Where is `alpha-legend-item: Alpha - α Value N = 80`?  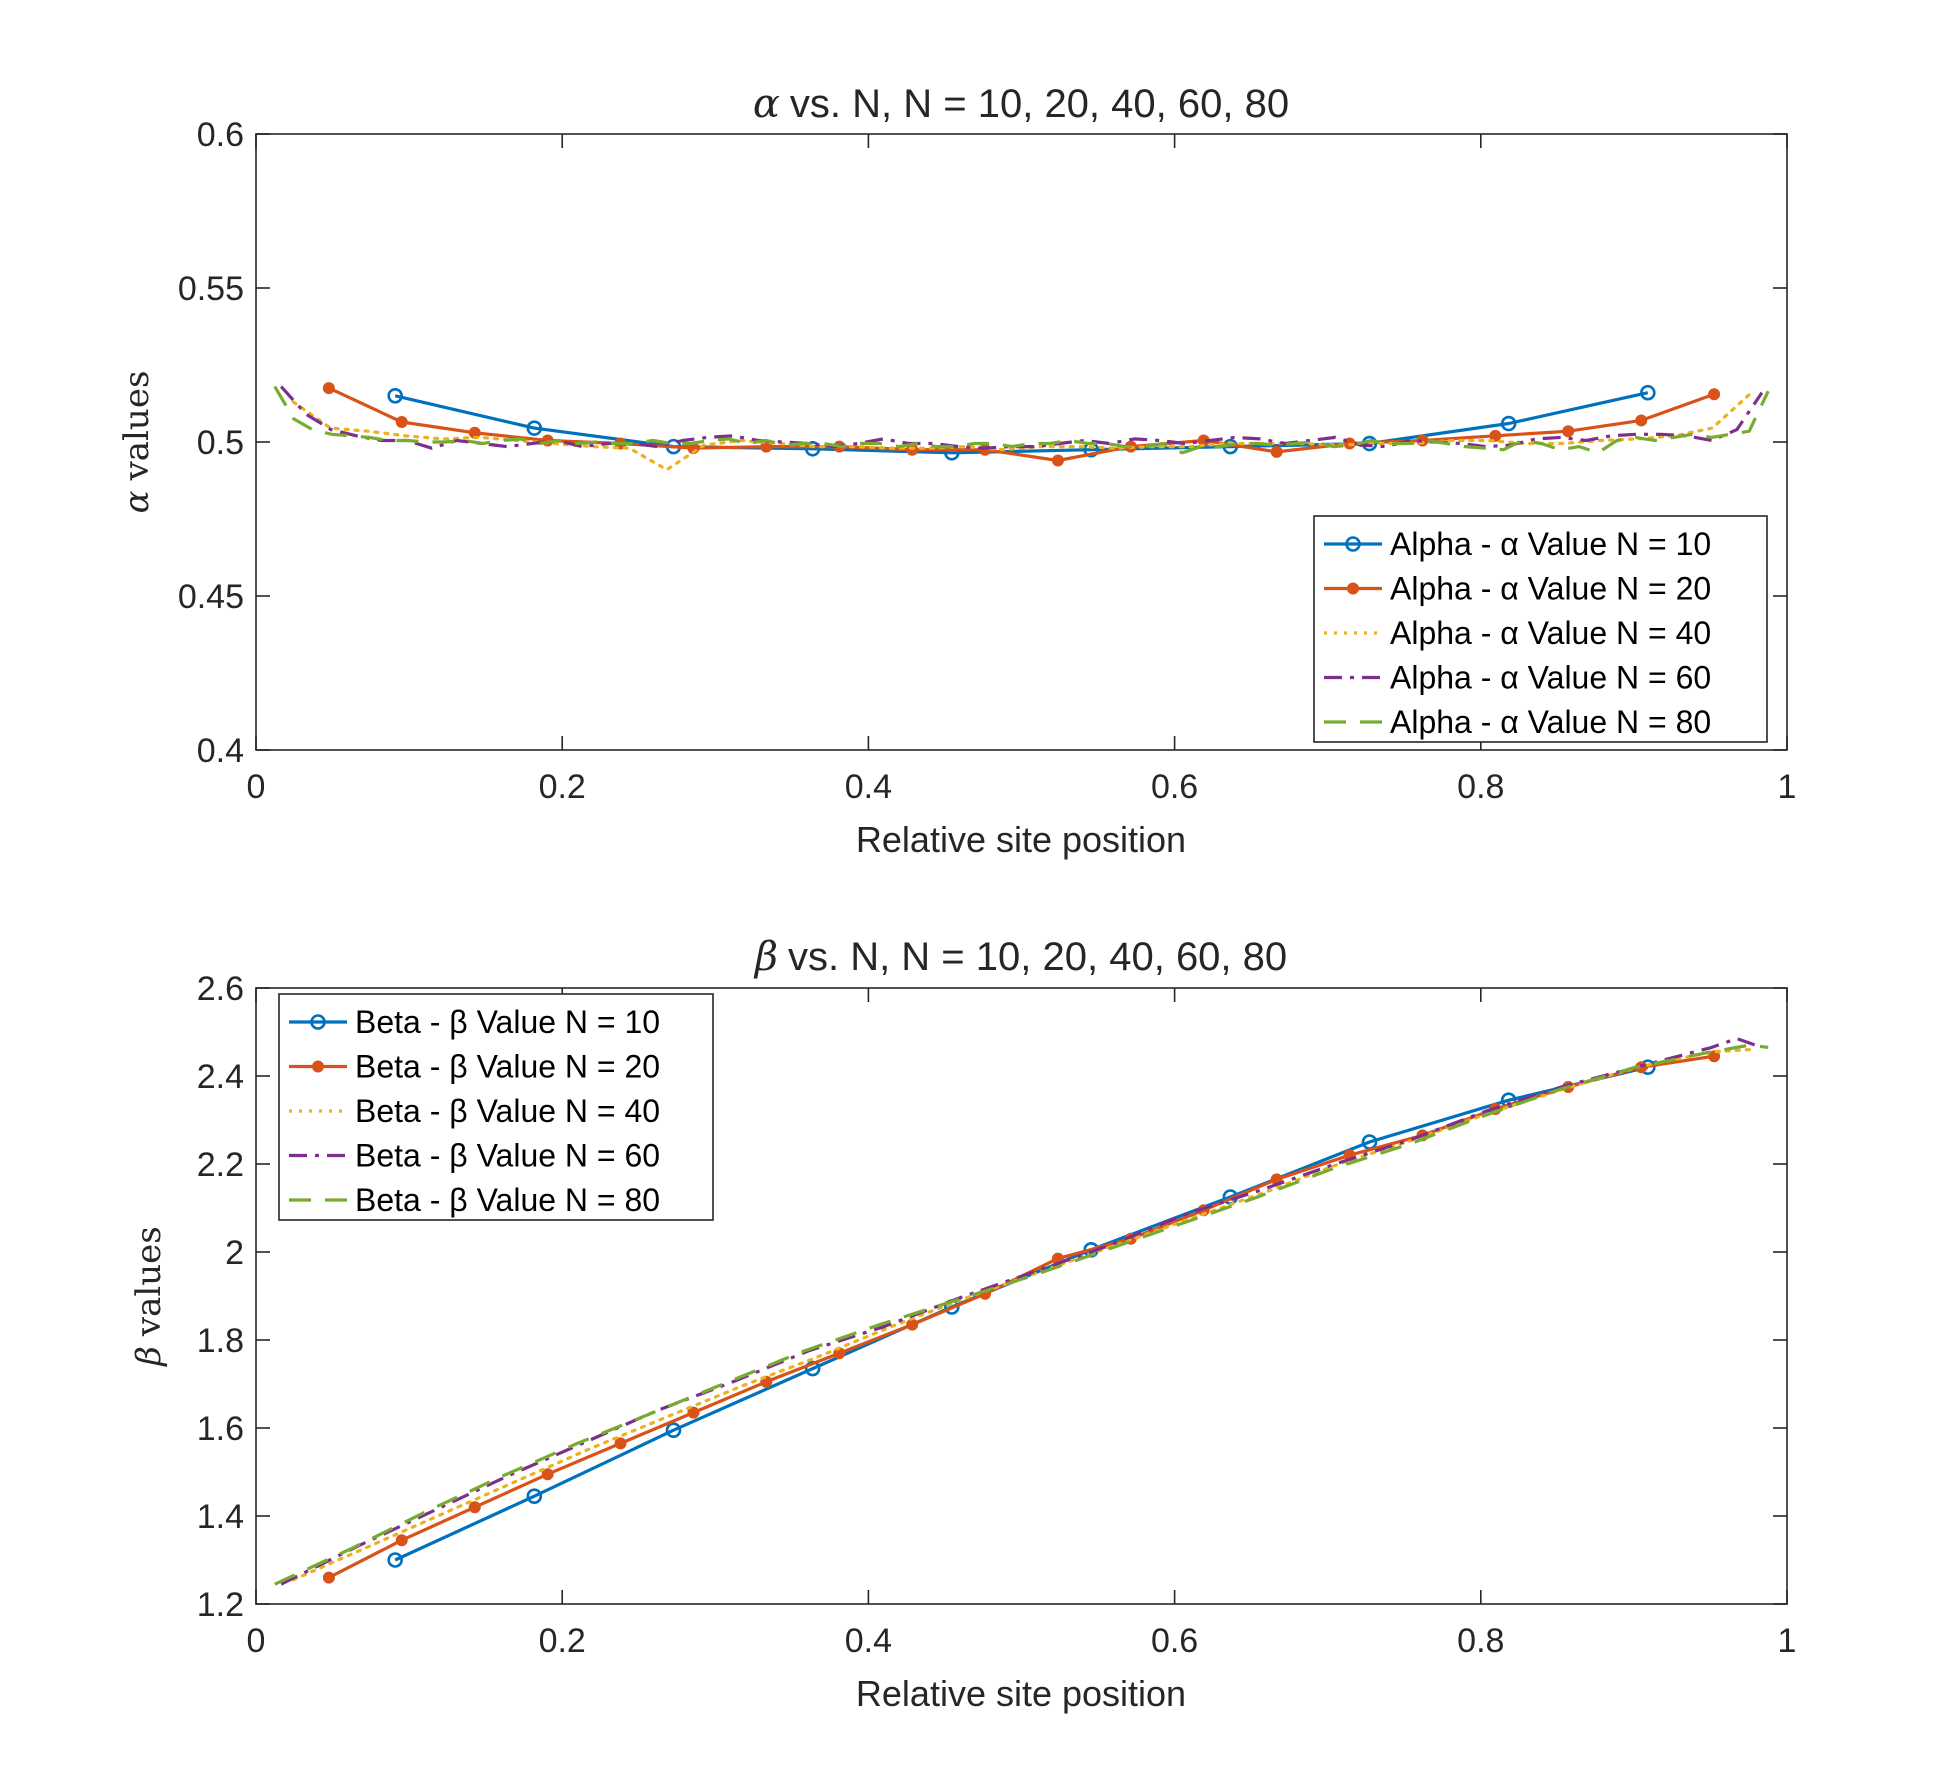
alpha-legend-item: Alpha - α Value N = 80 is located at coordinates (1517, 722).